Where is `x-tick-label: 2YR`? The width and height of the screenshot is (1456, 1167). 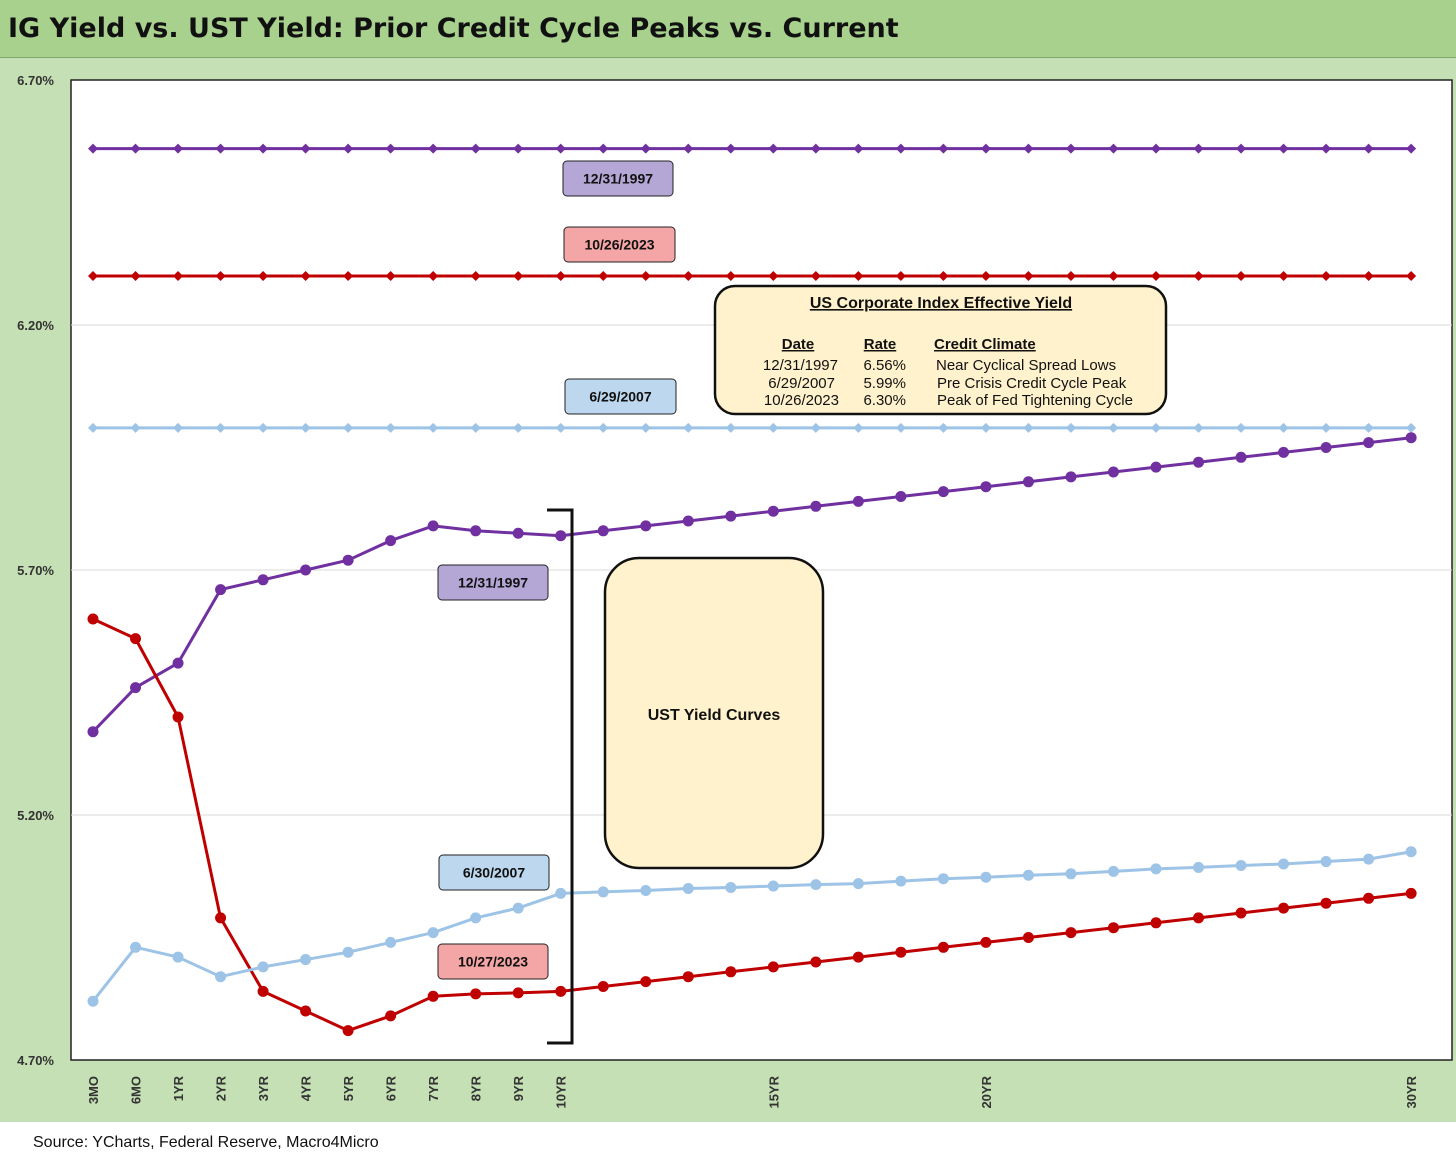 x-tick-label: 2YR is located at coordinates (221, 1088).